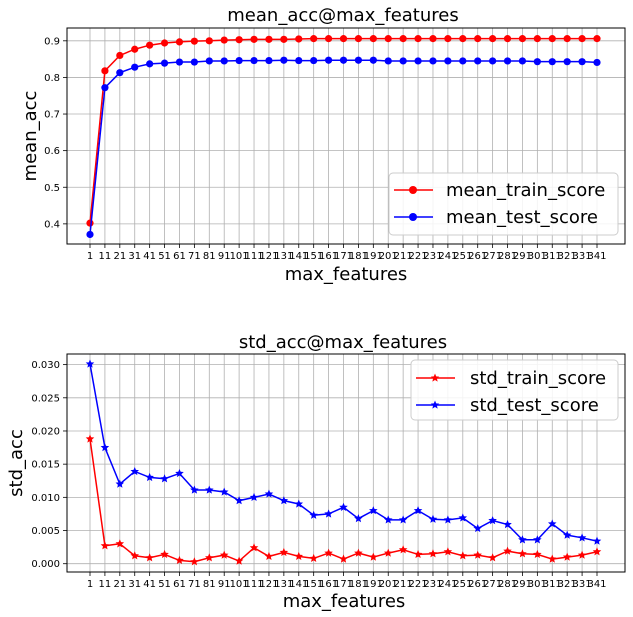 The image size is (633, 617). Describe the element at coordinates (298, 584) in the screenshot. I see `x-tick-label: 141` at that location.